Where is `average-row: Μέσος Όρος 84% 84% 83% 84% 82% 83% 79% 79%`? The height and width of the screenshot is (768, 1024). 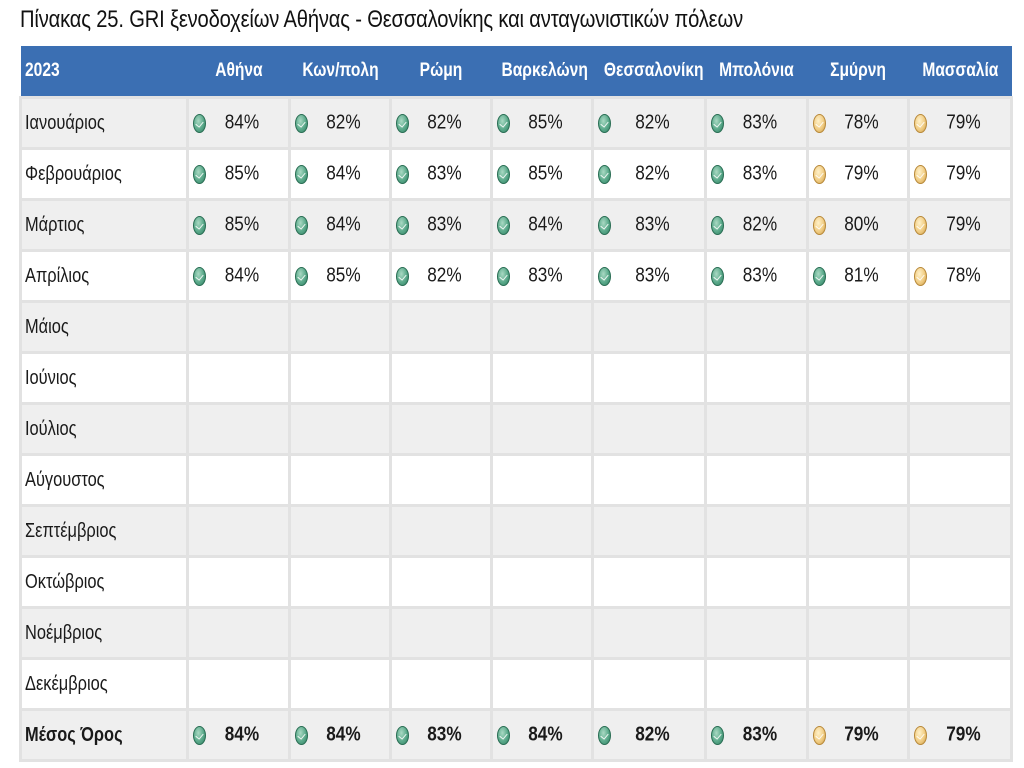 average-row: Μέσος Όρος 84% 84% 83% 84% 82% 83% 79% 79% is located at coordinates (516, 735).